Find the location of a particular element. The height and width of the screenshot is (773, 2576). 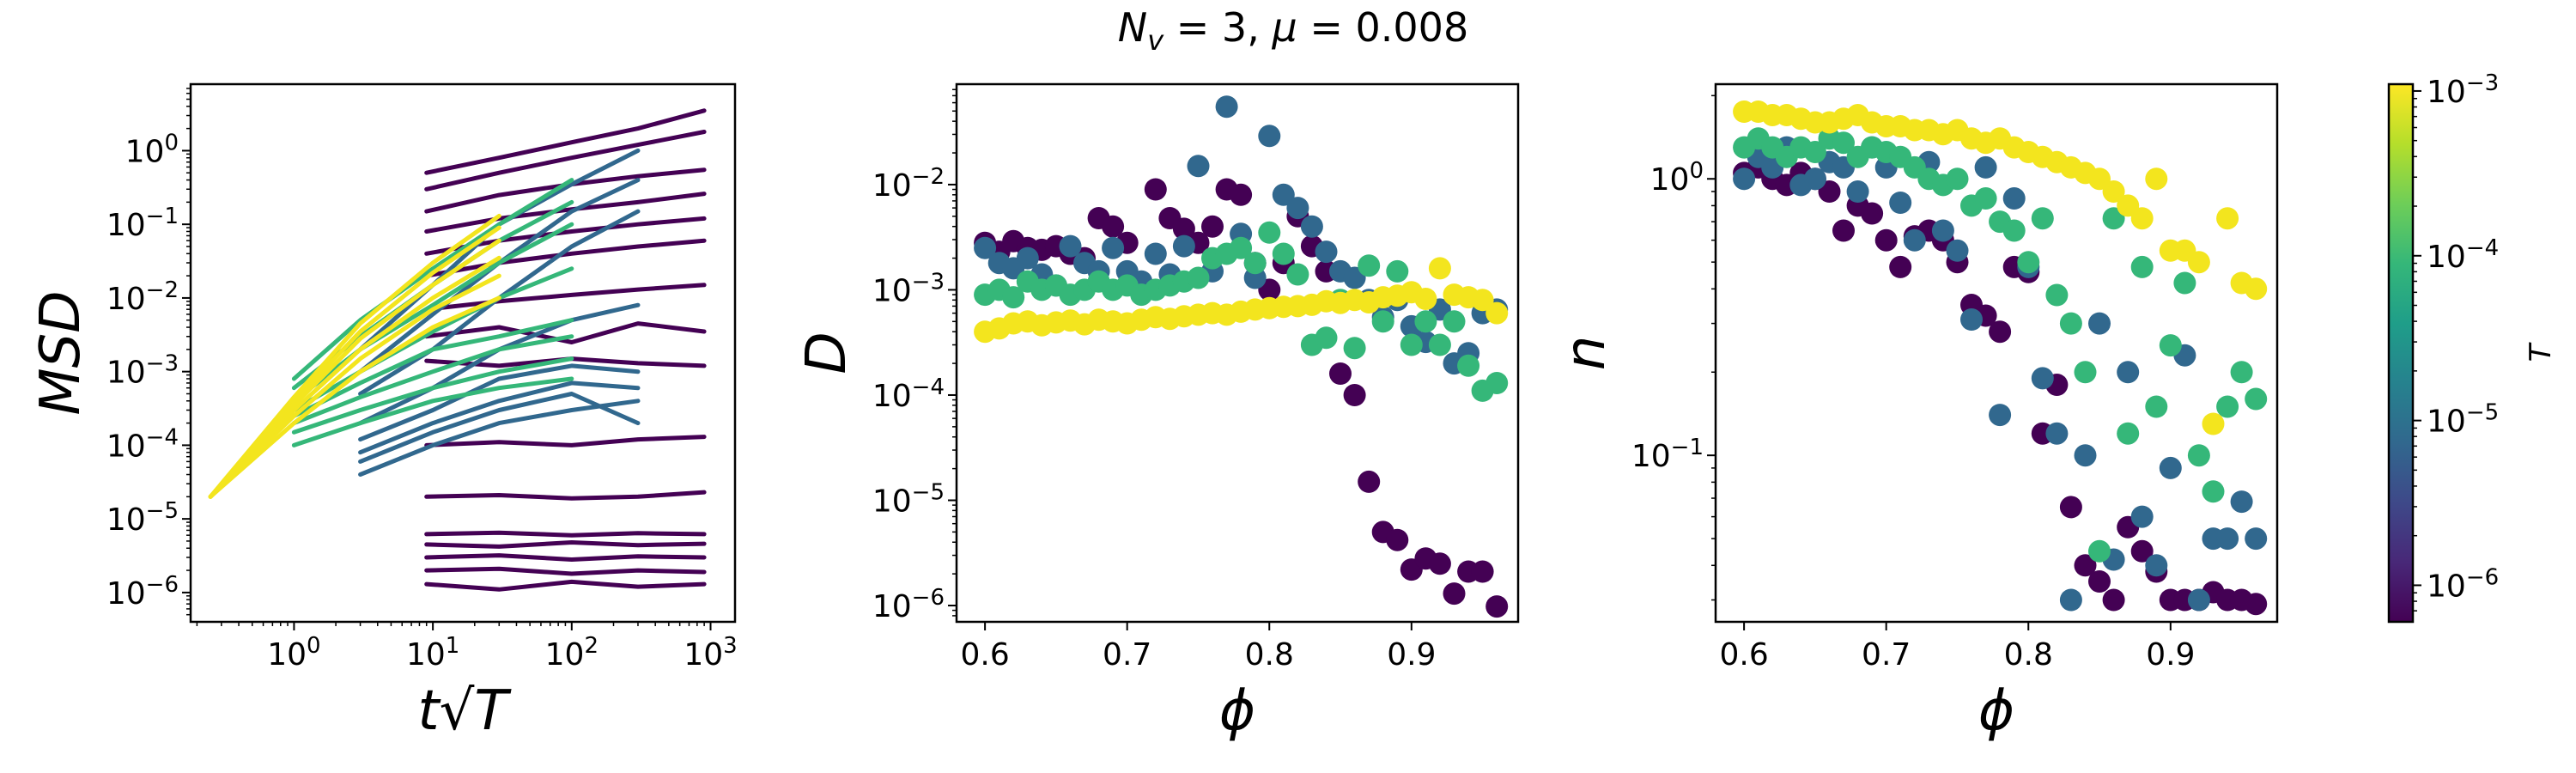

colorbar-tick-label: 10⁻⁴ is located at coordinates (2463, 255).